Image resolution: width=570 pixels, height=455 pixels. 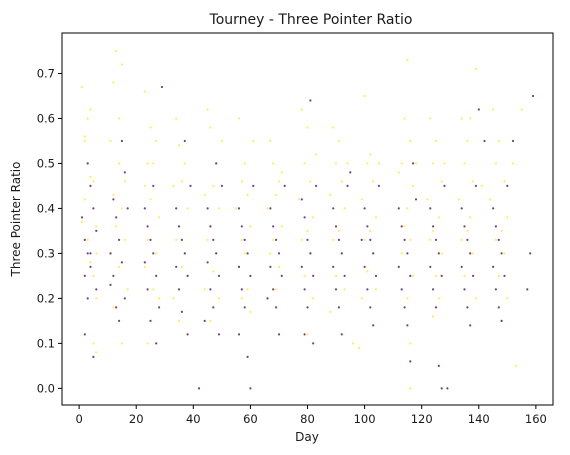 I want to click on y-axis: 0.0 0.1 0.2 0.3 0.4 0.5 0.6 0.7, so click(x=49, y=230).